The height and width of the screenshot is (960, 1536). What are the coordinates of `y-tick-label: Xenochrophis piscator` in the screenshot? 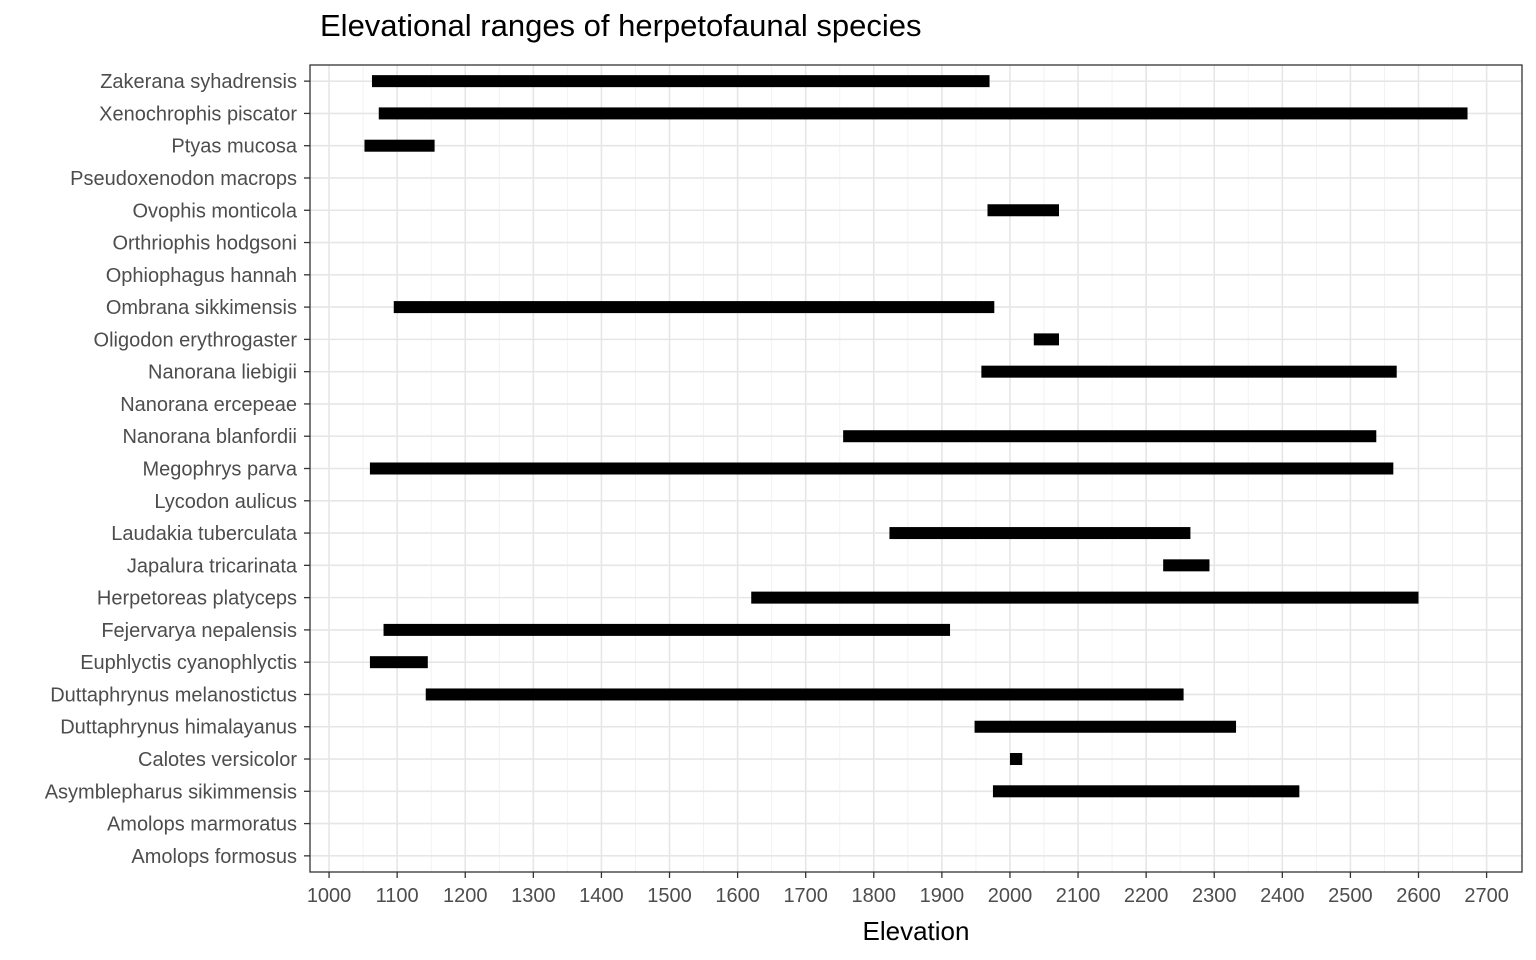 It's located at (198, 114).